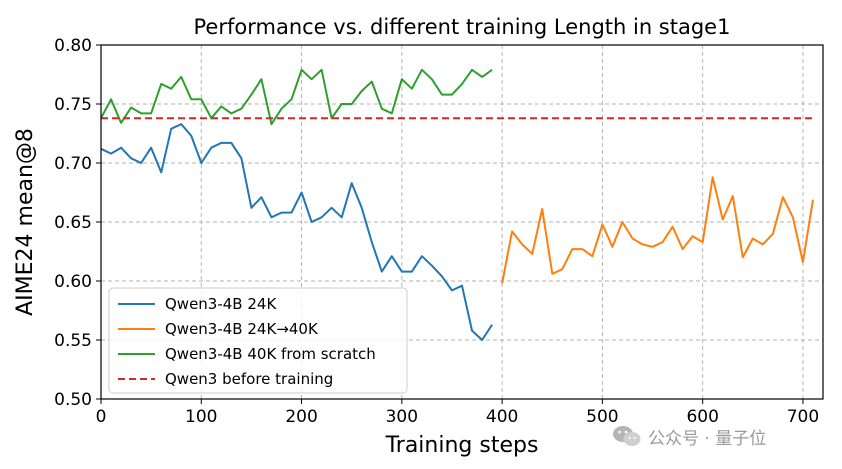  Describe the element at coordinates (502, 417) in the screenshot. I see `x-tick-label: 400` at that location.